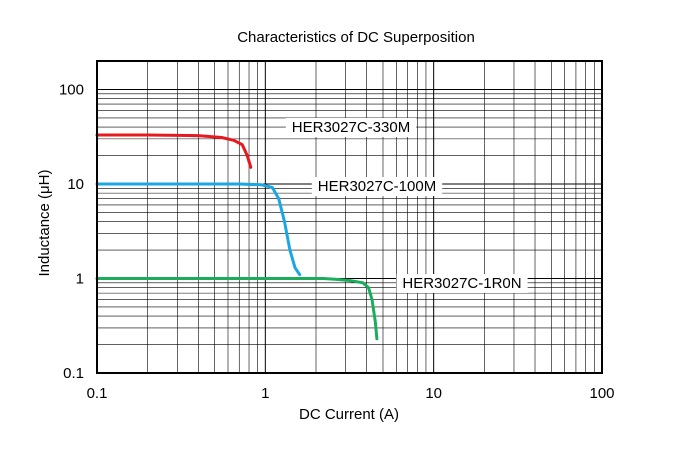 This screenshot has height=464, width=674. I want to click on series-label: HER3027C-1R0N, so click(461, 283).